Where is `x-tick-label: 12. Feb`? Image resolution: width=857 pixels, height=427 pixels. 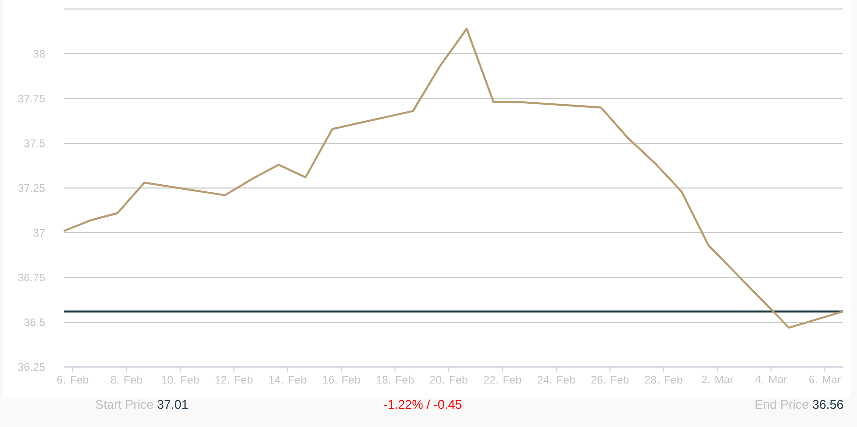 x-tick-label: 12. Feb is located at coordinates (234, 380).